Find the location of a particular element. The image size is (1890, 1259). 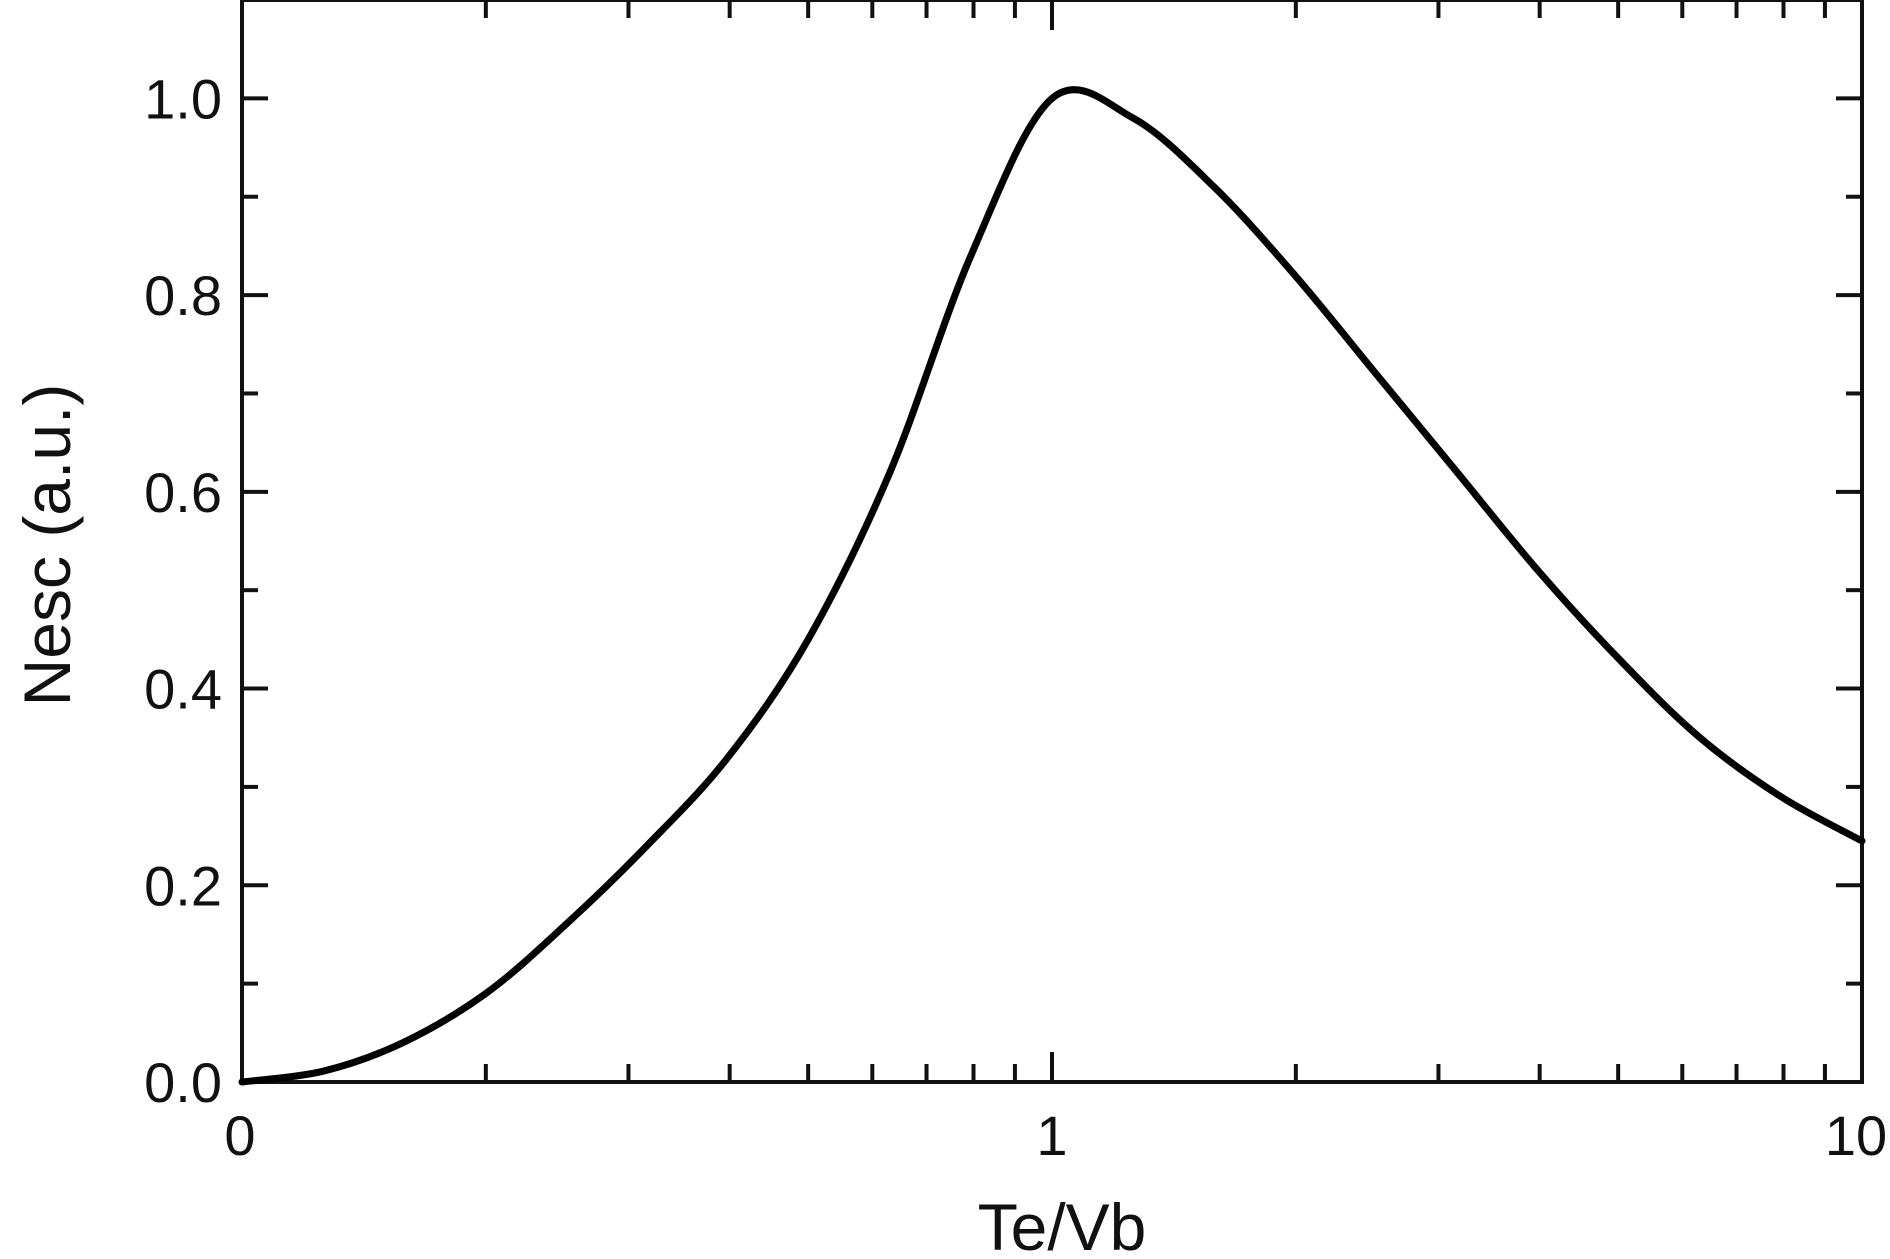

y-tick-label: 0.4 is located at coordinates (183, 689).